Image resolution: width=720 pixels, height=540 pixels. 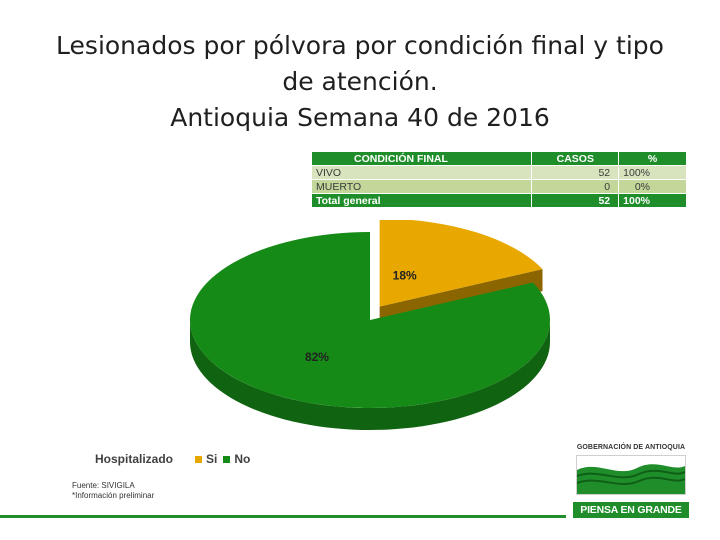 I want to click on cell-casos: 0, so click(x=575, y=186).